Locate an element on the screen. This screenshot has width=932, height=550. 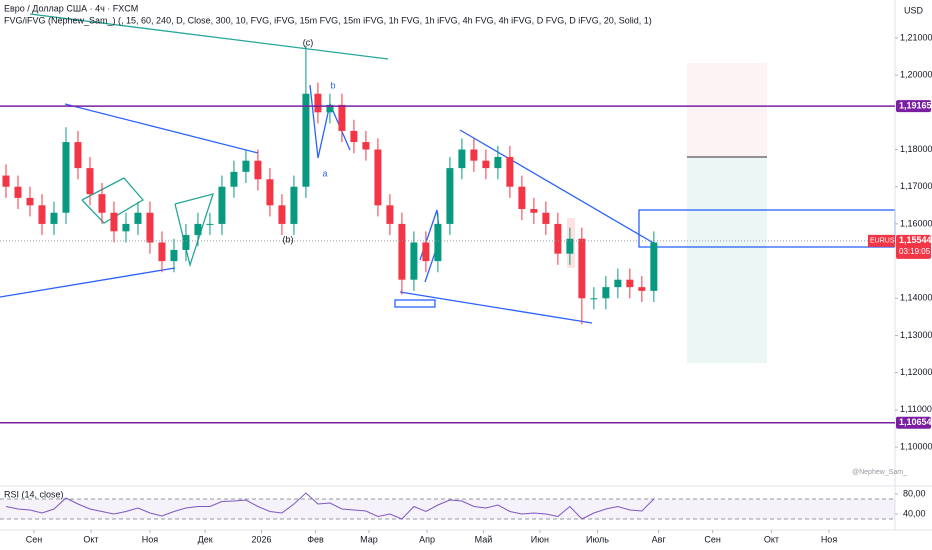
x-tick-label: 2026 is located at coordinates (262, 539).